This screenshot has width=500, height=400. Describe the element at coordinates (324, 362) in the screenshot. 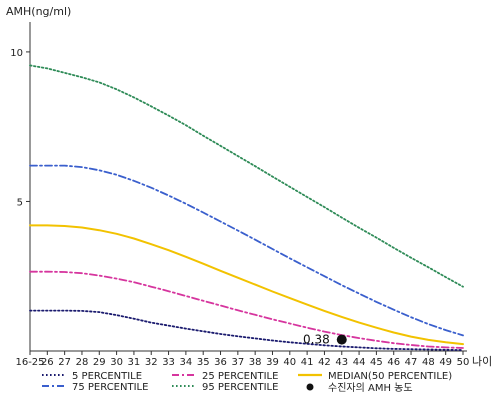

I see `x-tick-label: 42` at that location.